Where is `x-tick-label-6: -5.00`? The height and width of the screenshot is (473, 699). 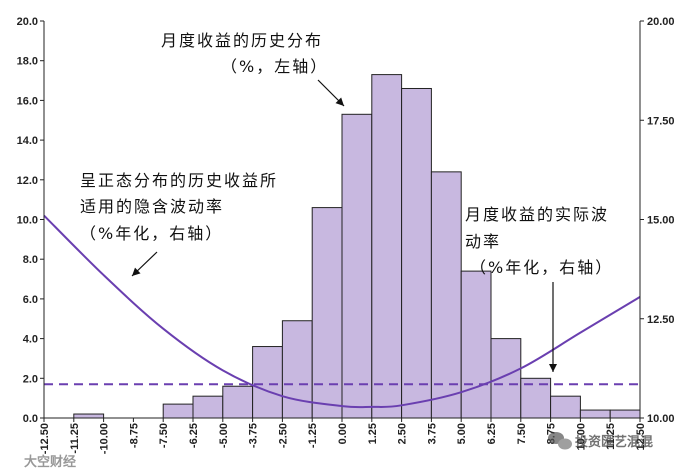 x-tick-label-6: -5.00 is located at coordinates (224, 435).